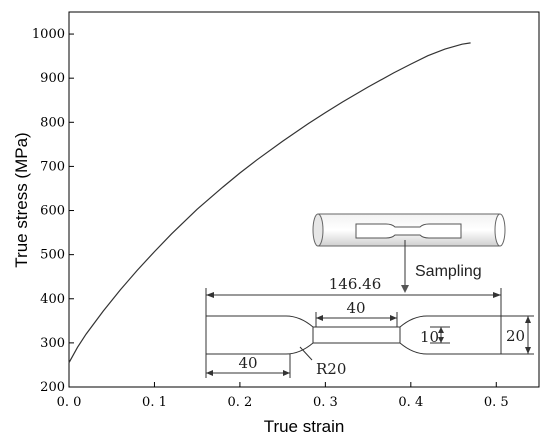 The image size is (550, 439). I want to click on dim-total-length: 146.46, so click(355, 284).